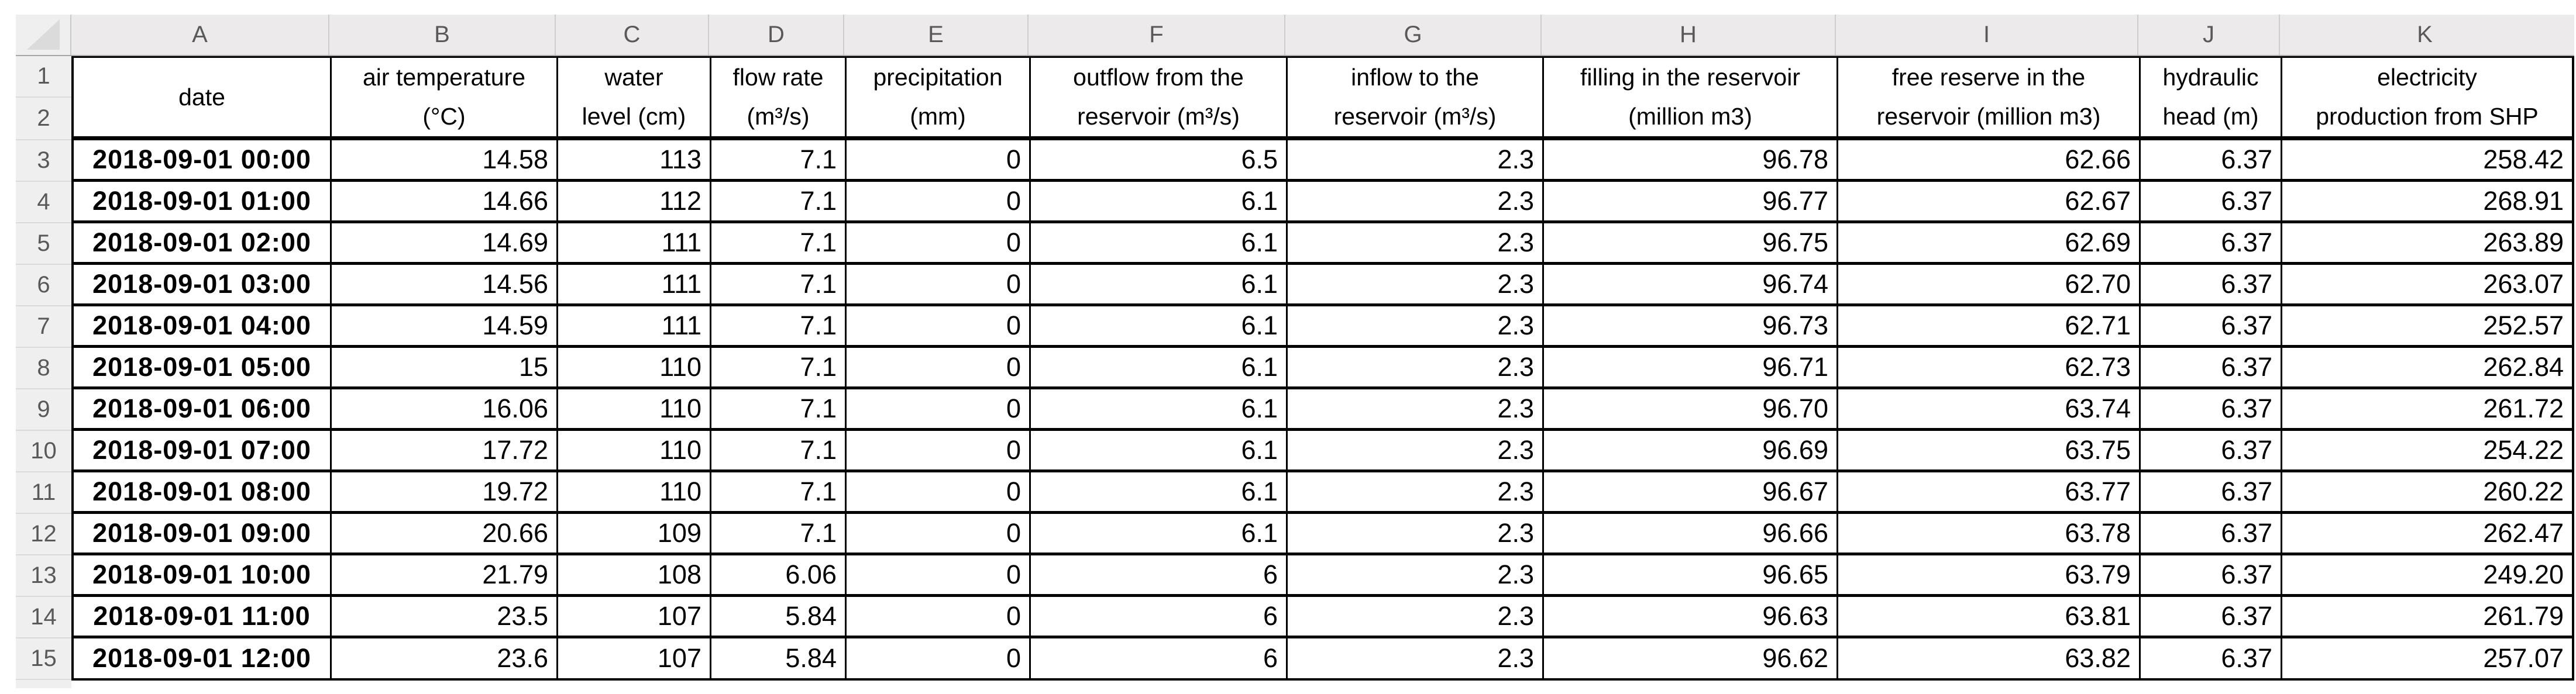  I want to click on cell-B3: 14.58, so click(445, 159).